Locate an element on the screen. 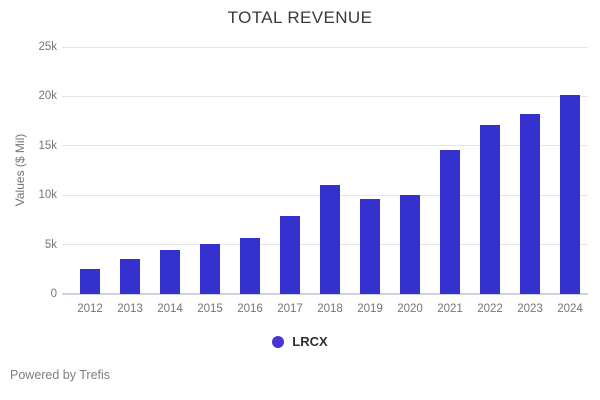 The height and width of the screenshot is (400, 600). y-tick-label-25k: 25k is located at coordinates (47, 47).